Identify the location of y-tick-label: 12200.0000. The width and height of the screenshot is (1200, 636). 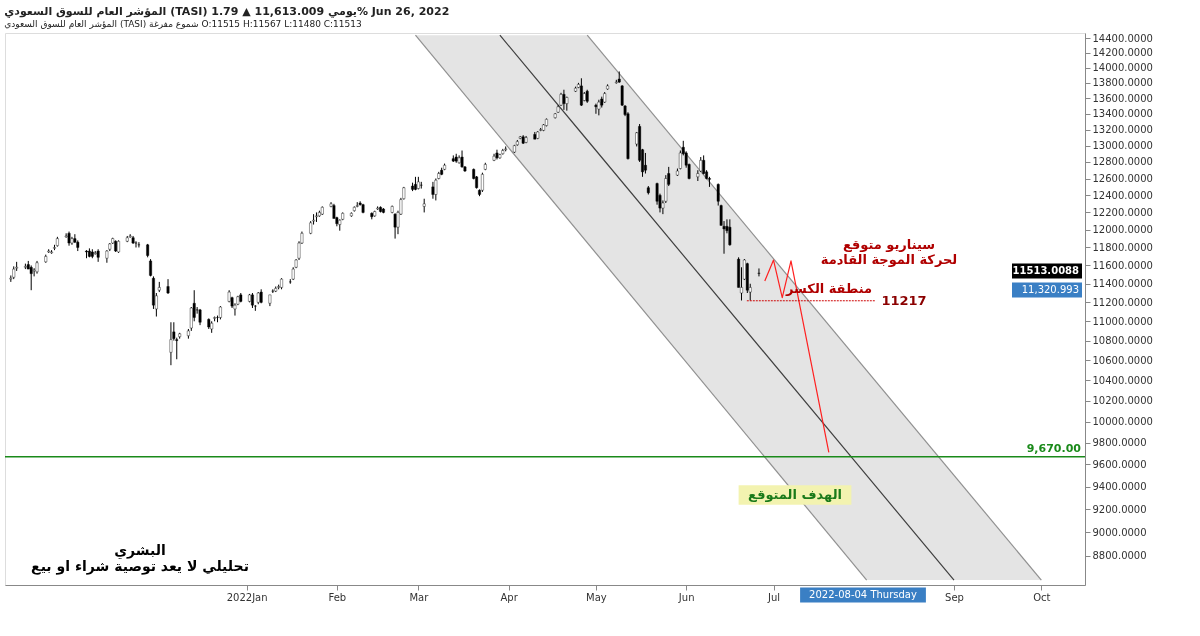
(1122, 212).